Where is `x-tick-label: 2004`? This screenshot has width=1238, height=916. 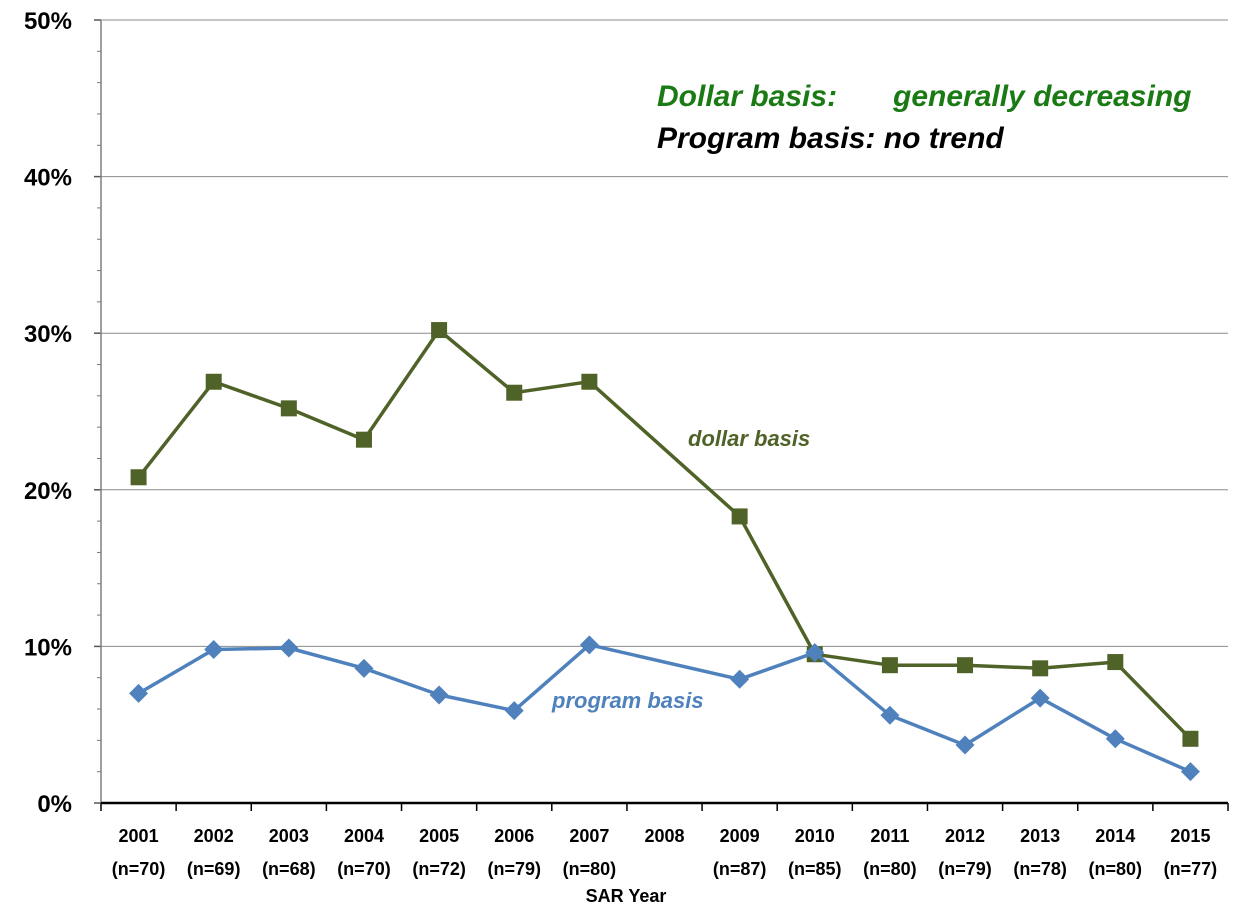 x-tick-label: 2004 is located at coordinates (364, 836).